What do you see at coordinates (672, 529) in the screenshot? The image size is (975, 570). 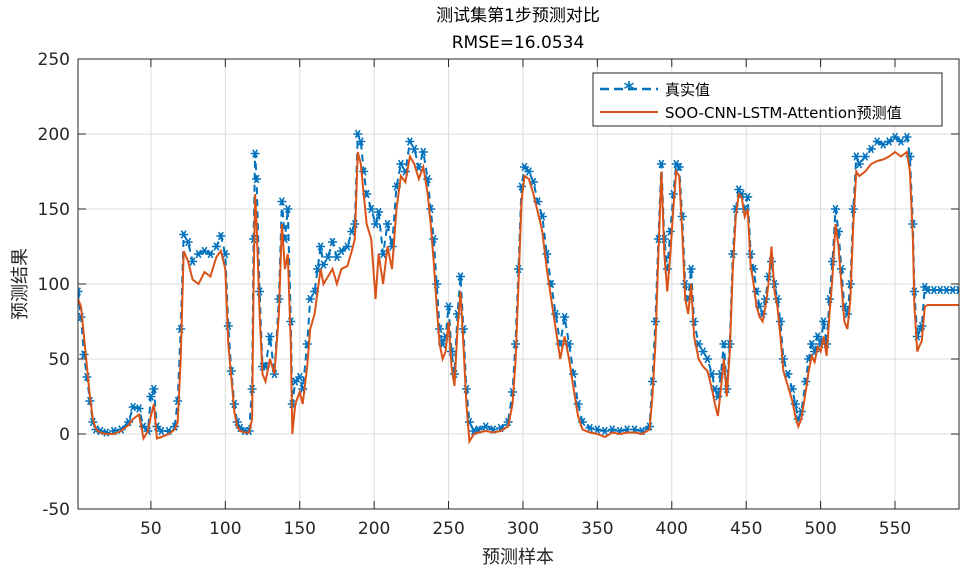 I see `x-tick-label: 400` at bounding box center [672, 529].